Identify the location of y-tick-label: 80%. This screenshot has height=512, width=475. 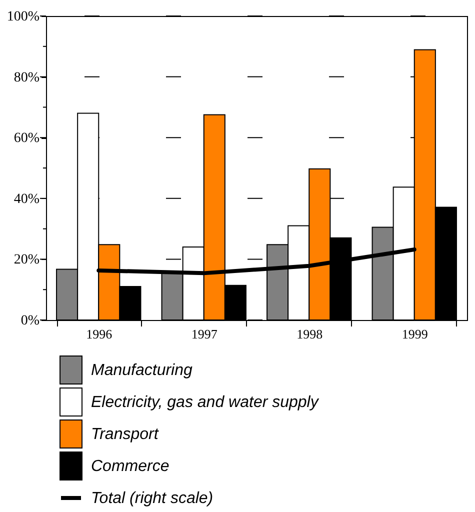
(27, 78).